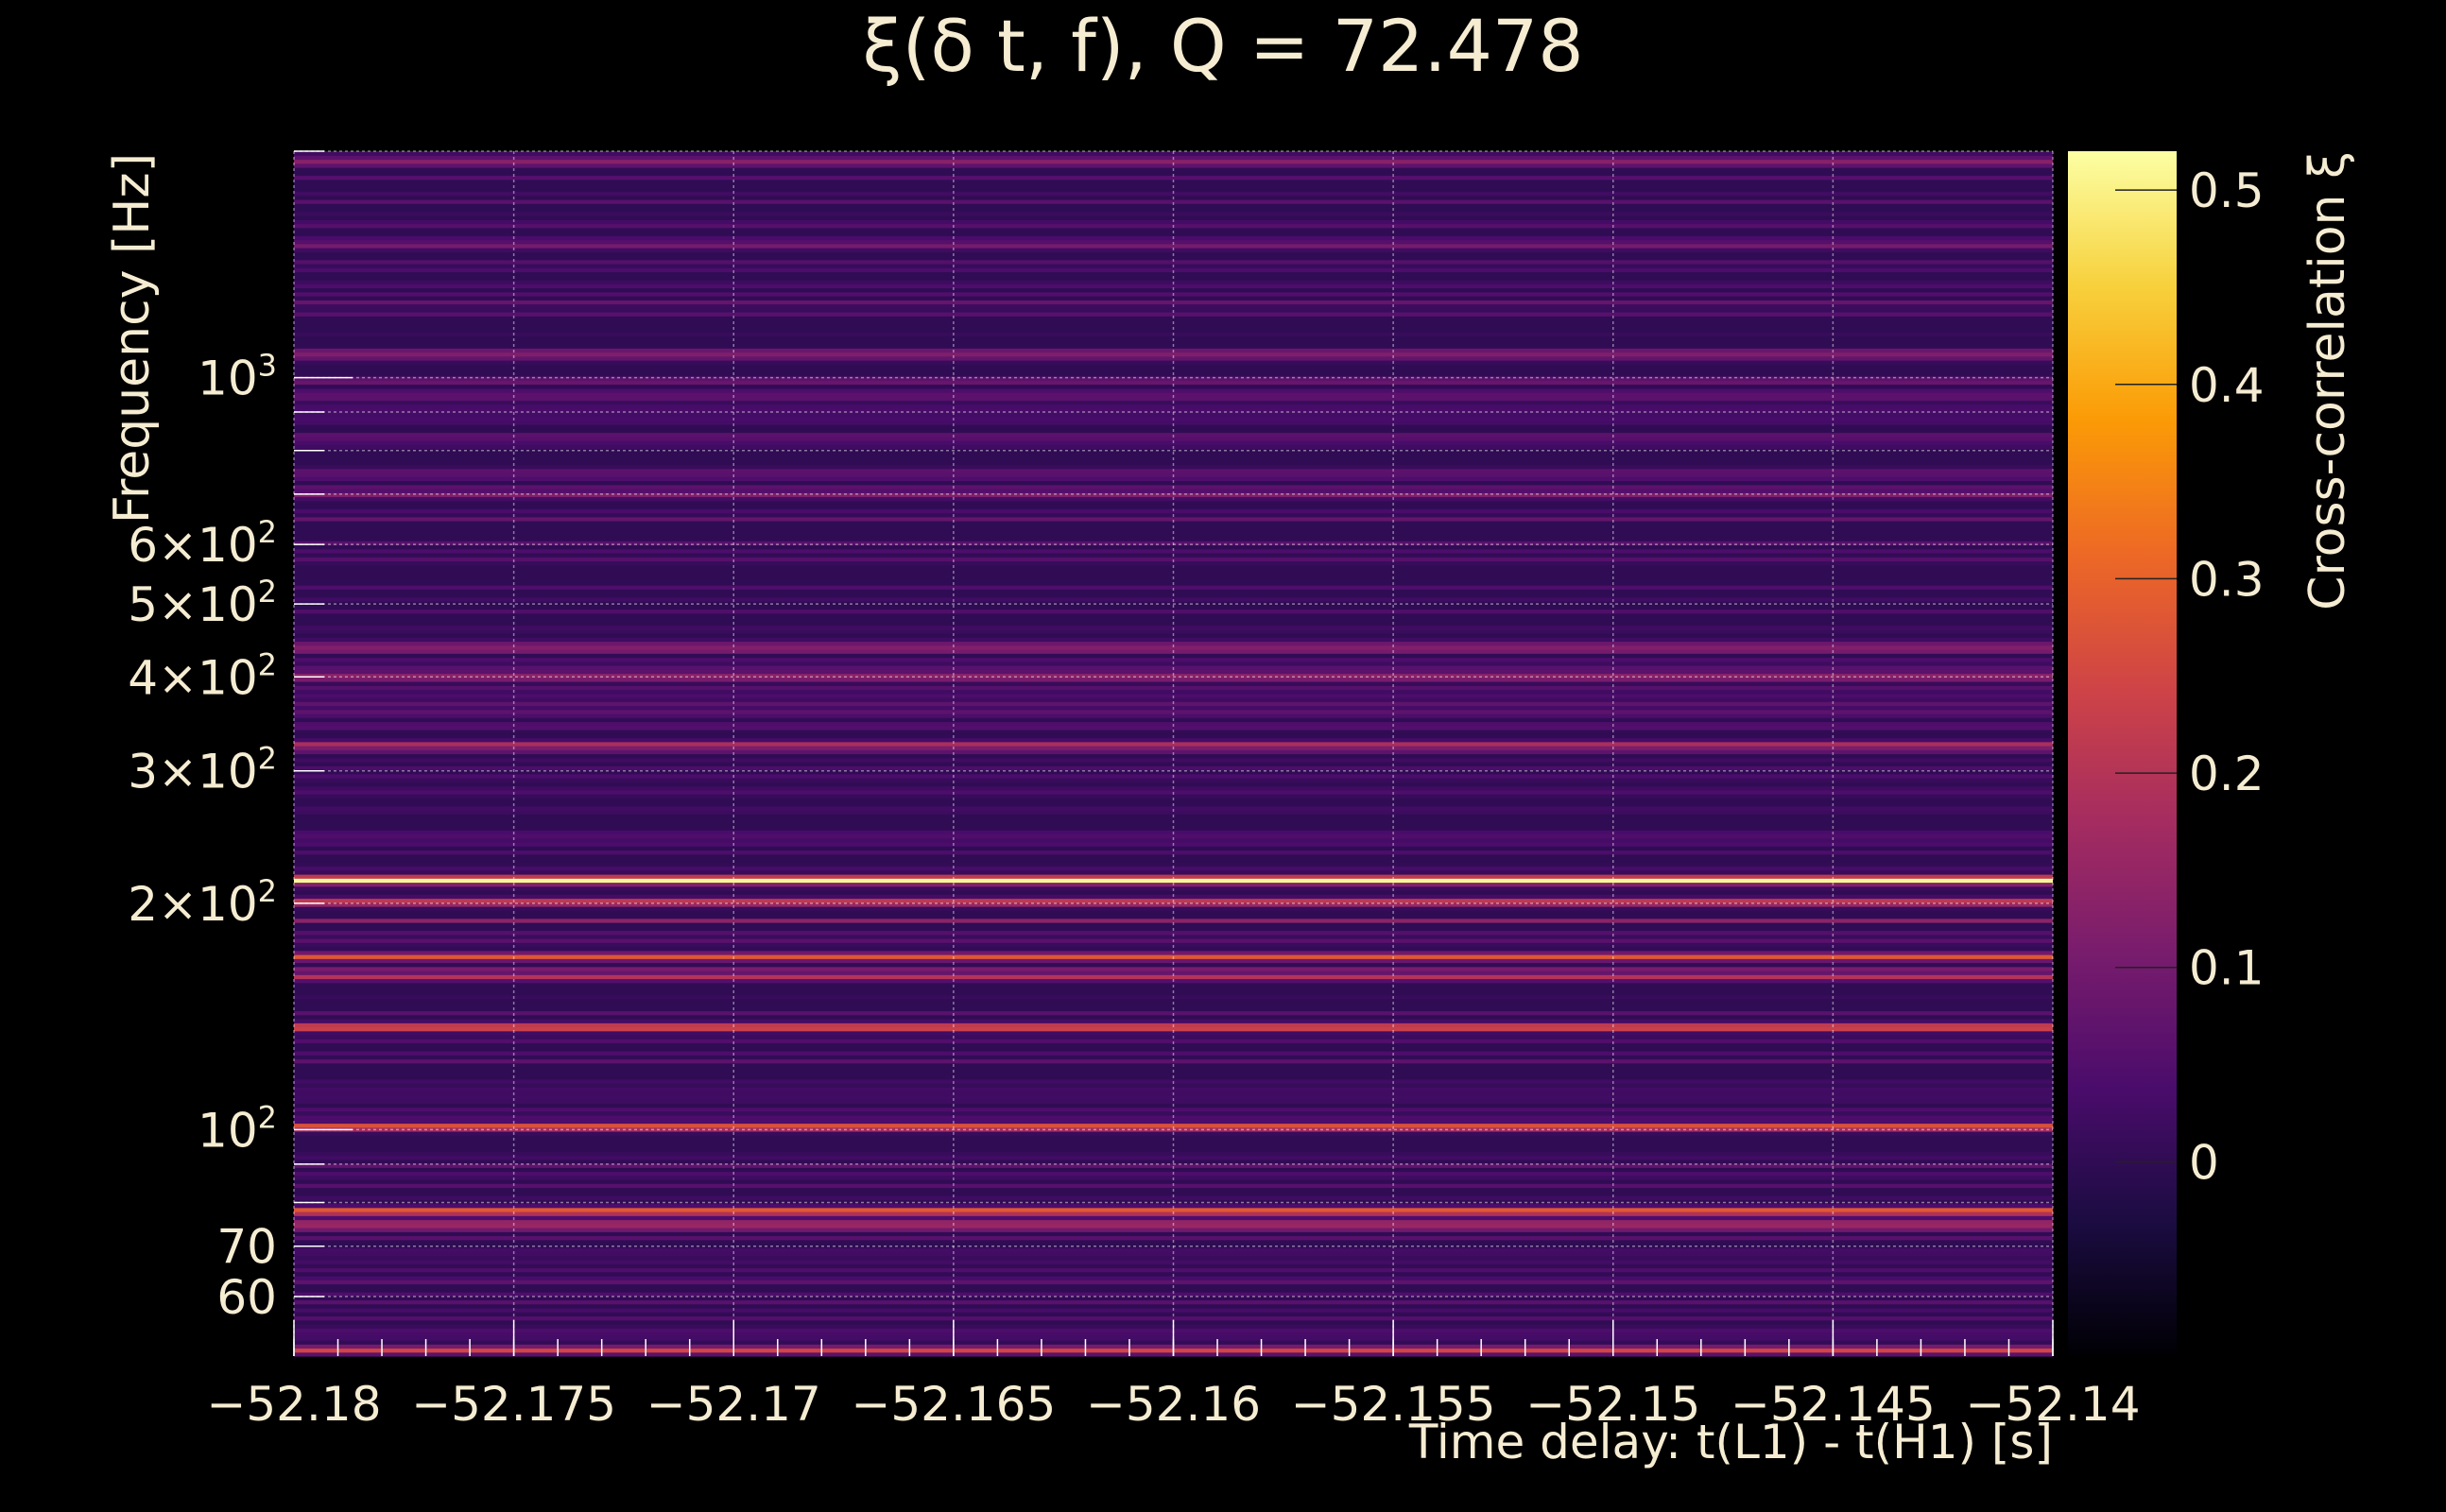 The width and height of the screenshot is (2446, 1512). I want to click on colorbar-tick-label: 0.5, so click(2227, 190).